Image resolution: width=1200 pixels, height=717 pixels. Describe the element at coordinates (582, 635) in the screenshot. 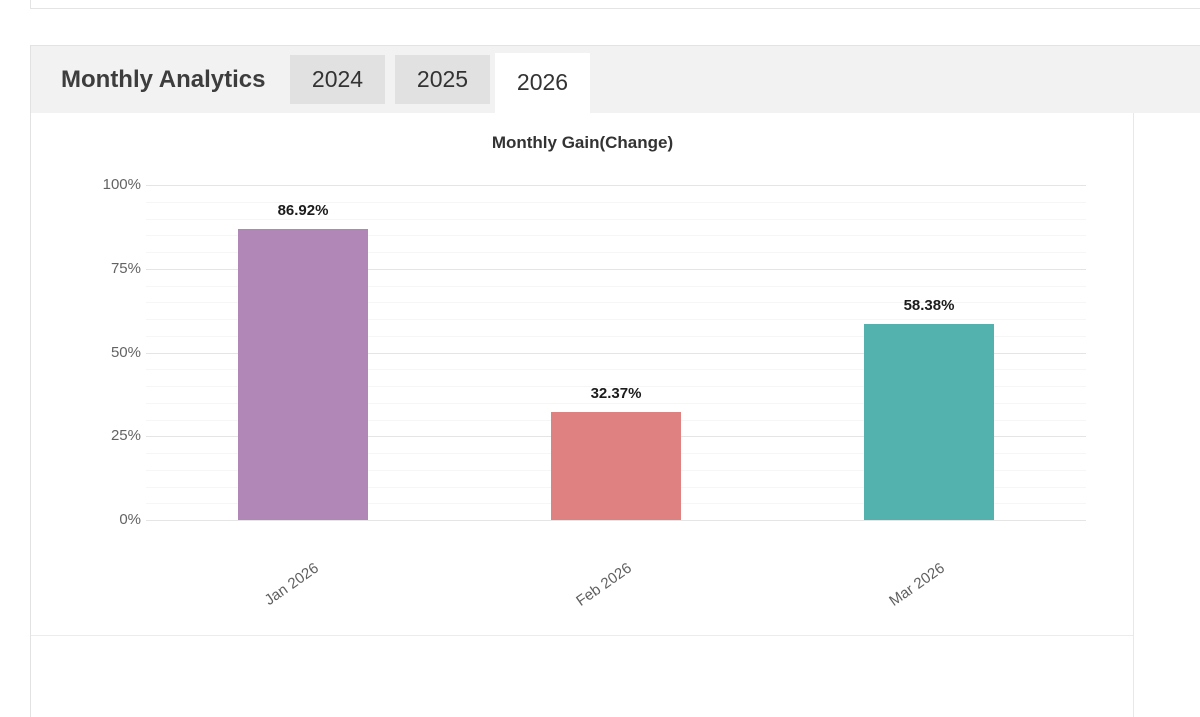

I see `panel-divider` at that location.